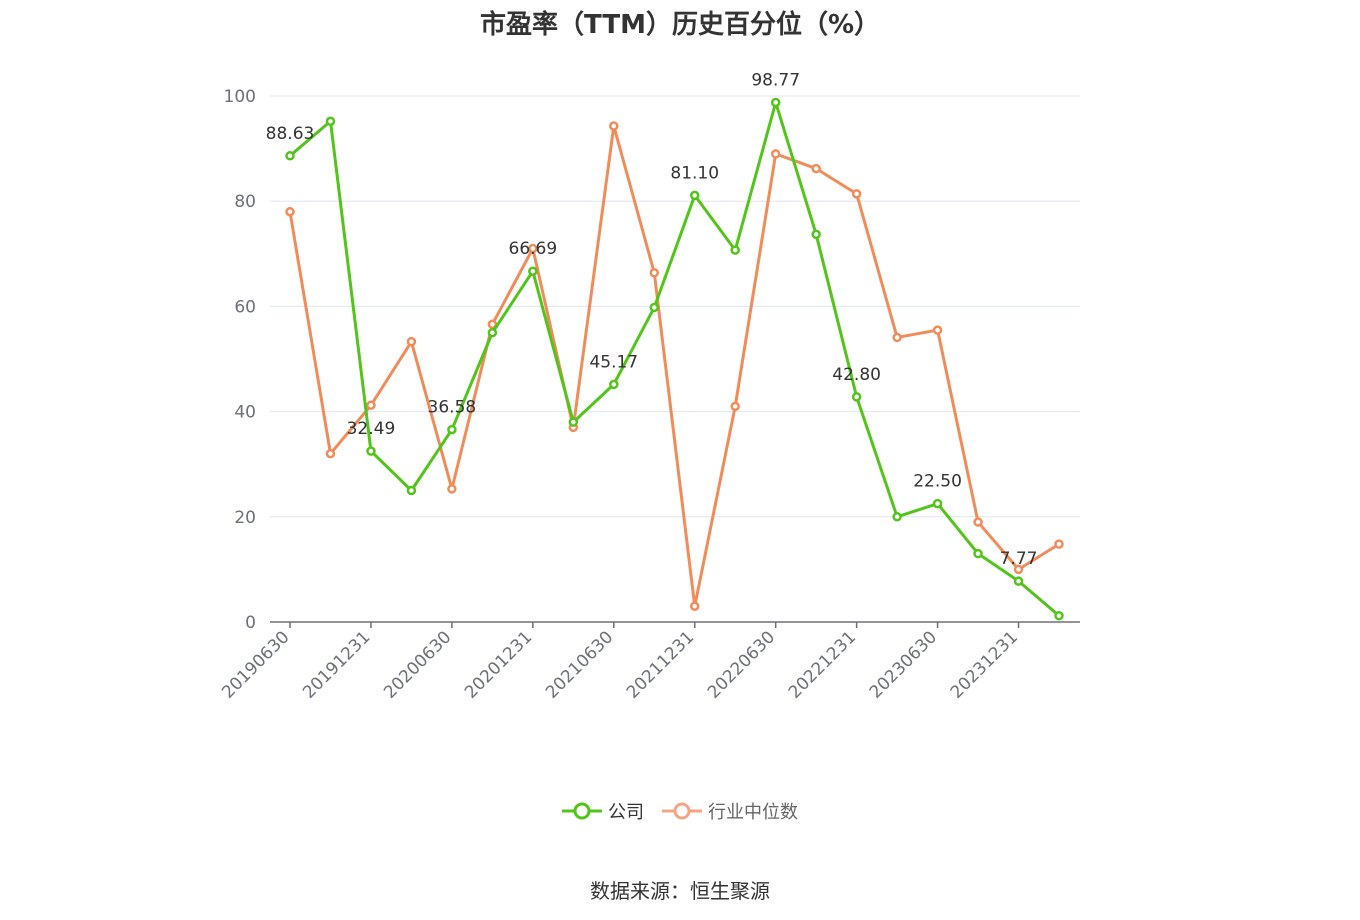 The height and width of the screenshot is (920, 1360). I want to click on data-label: 45.17, so click(613, 362).